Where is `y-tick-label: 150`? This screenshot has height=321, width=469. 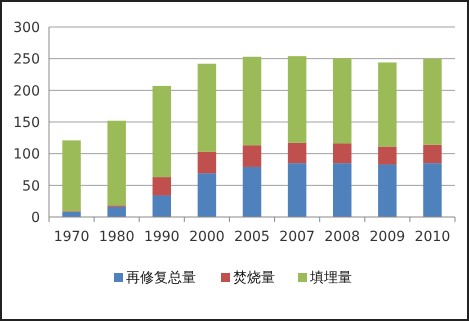
y-tick-label: 150 is located at coordinates (26, 123).